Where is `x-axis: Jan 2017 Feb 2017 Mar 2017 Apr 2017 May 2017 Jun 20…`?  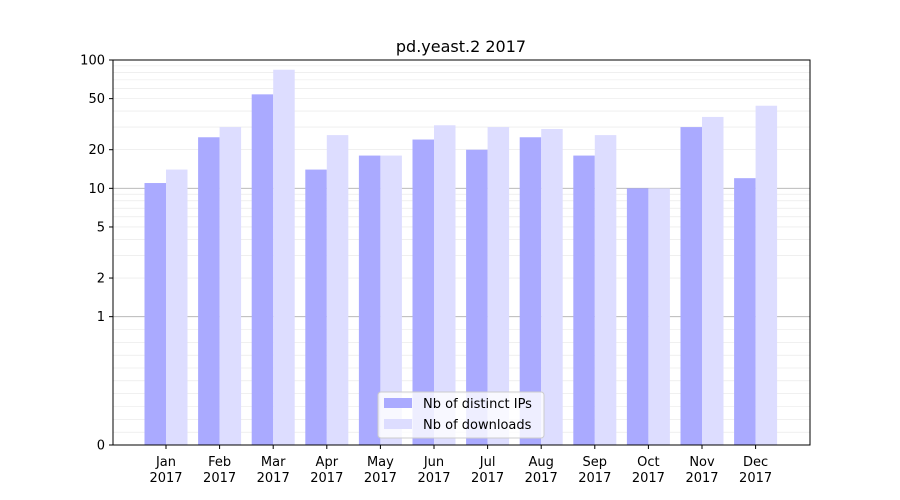
x-axis: Jan 2017 Feb 2017 Mar 2017 Apr 2017 May 2017 Jun 20… is located at coordinates (460, 465).